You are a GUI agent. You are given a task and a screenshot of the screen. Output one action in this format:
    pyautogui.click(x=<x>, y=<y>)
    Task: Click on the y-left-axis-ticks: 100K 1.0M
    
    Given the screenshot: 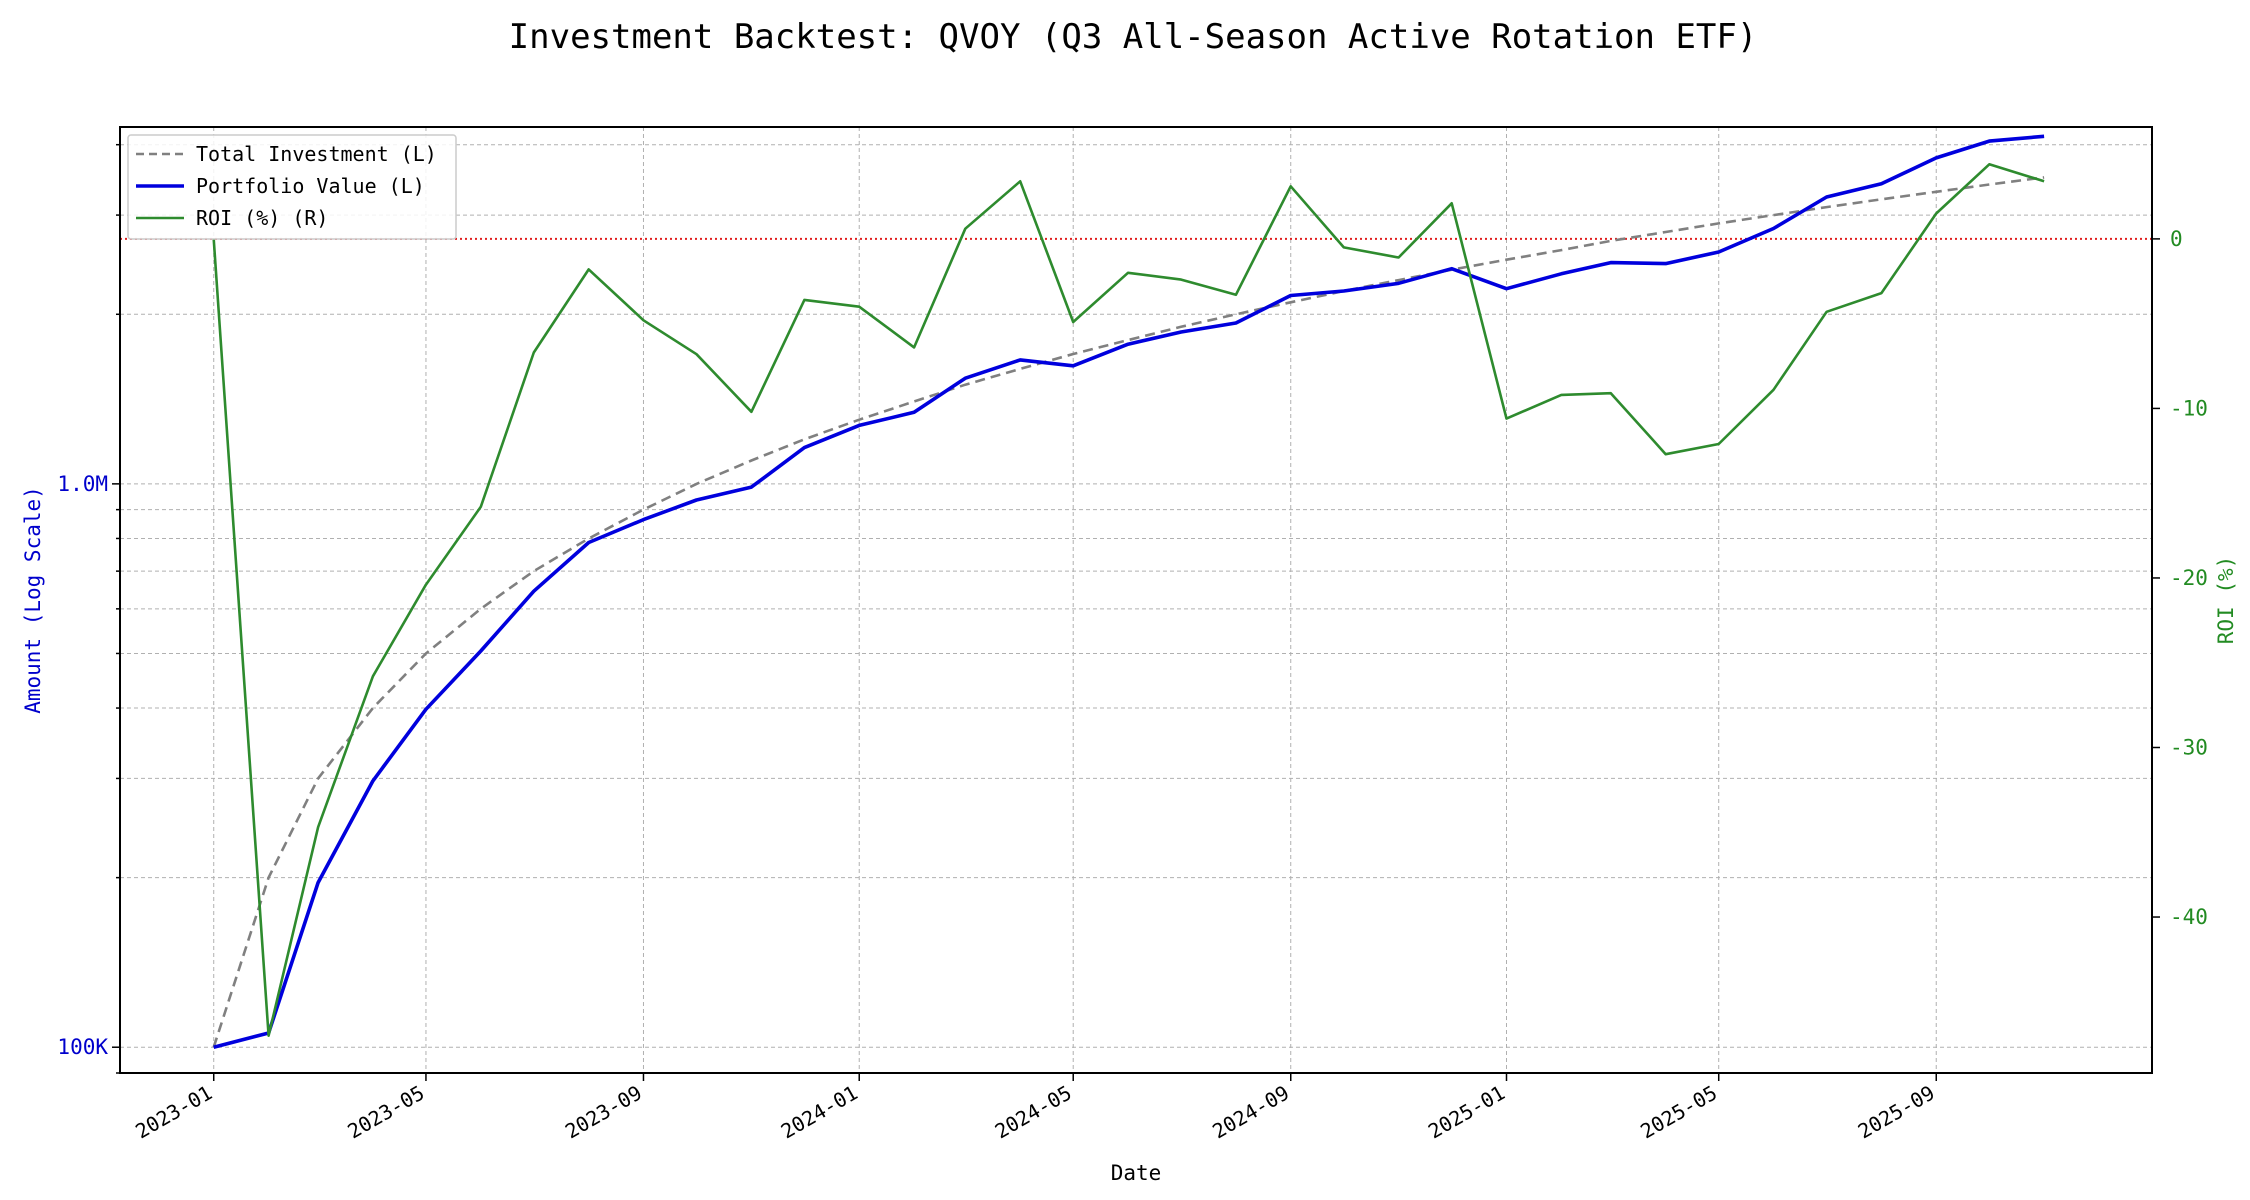 What is the action you would take?
    pyautogui.click(x=88, y=608)
    